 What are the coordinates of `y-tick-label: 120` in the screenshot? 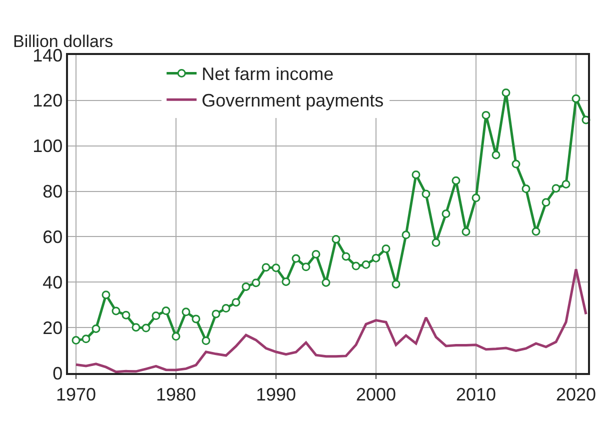 It's located at (47, 100).